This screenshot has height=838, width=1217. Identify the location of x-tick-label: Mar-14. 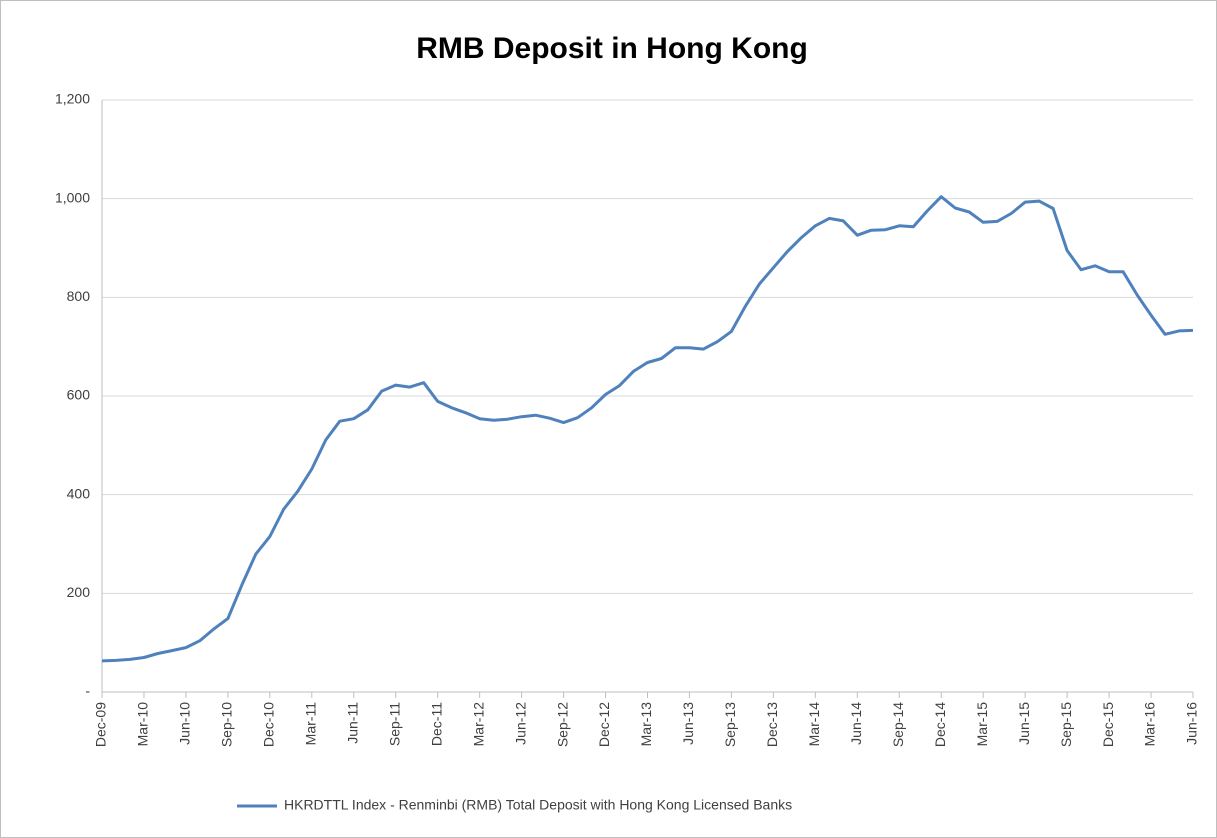
(814, 724).